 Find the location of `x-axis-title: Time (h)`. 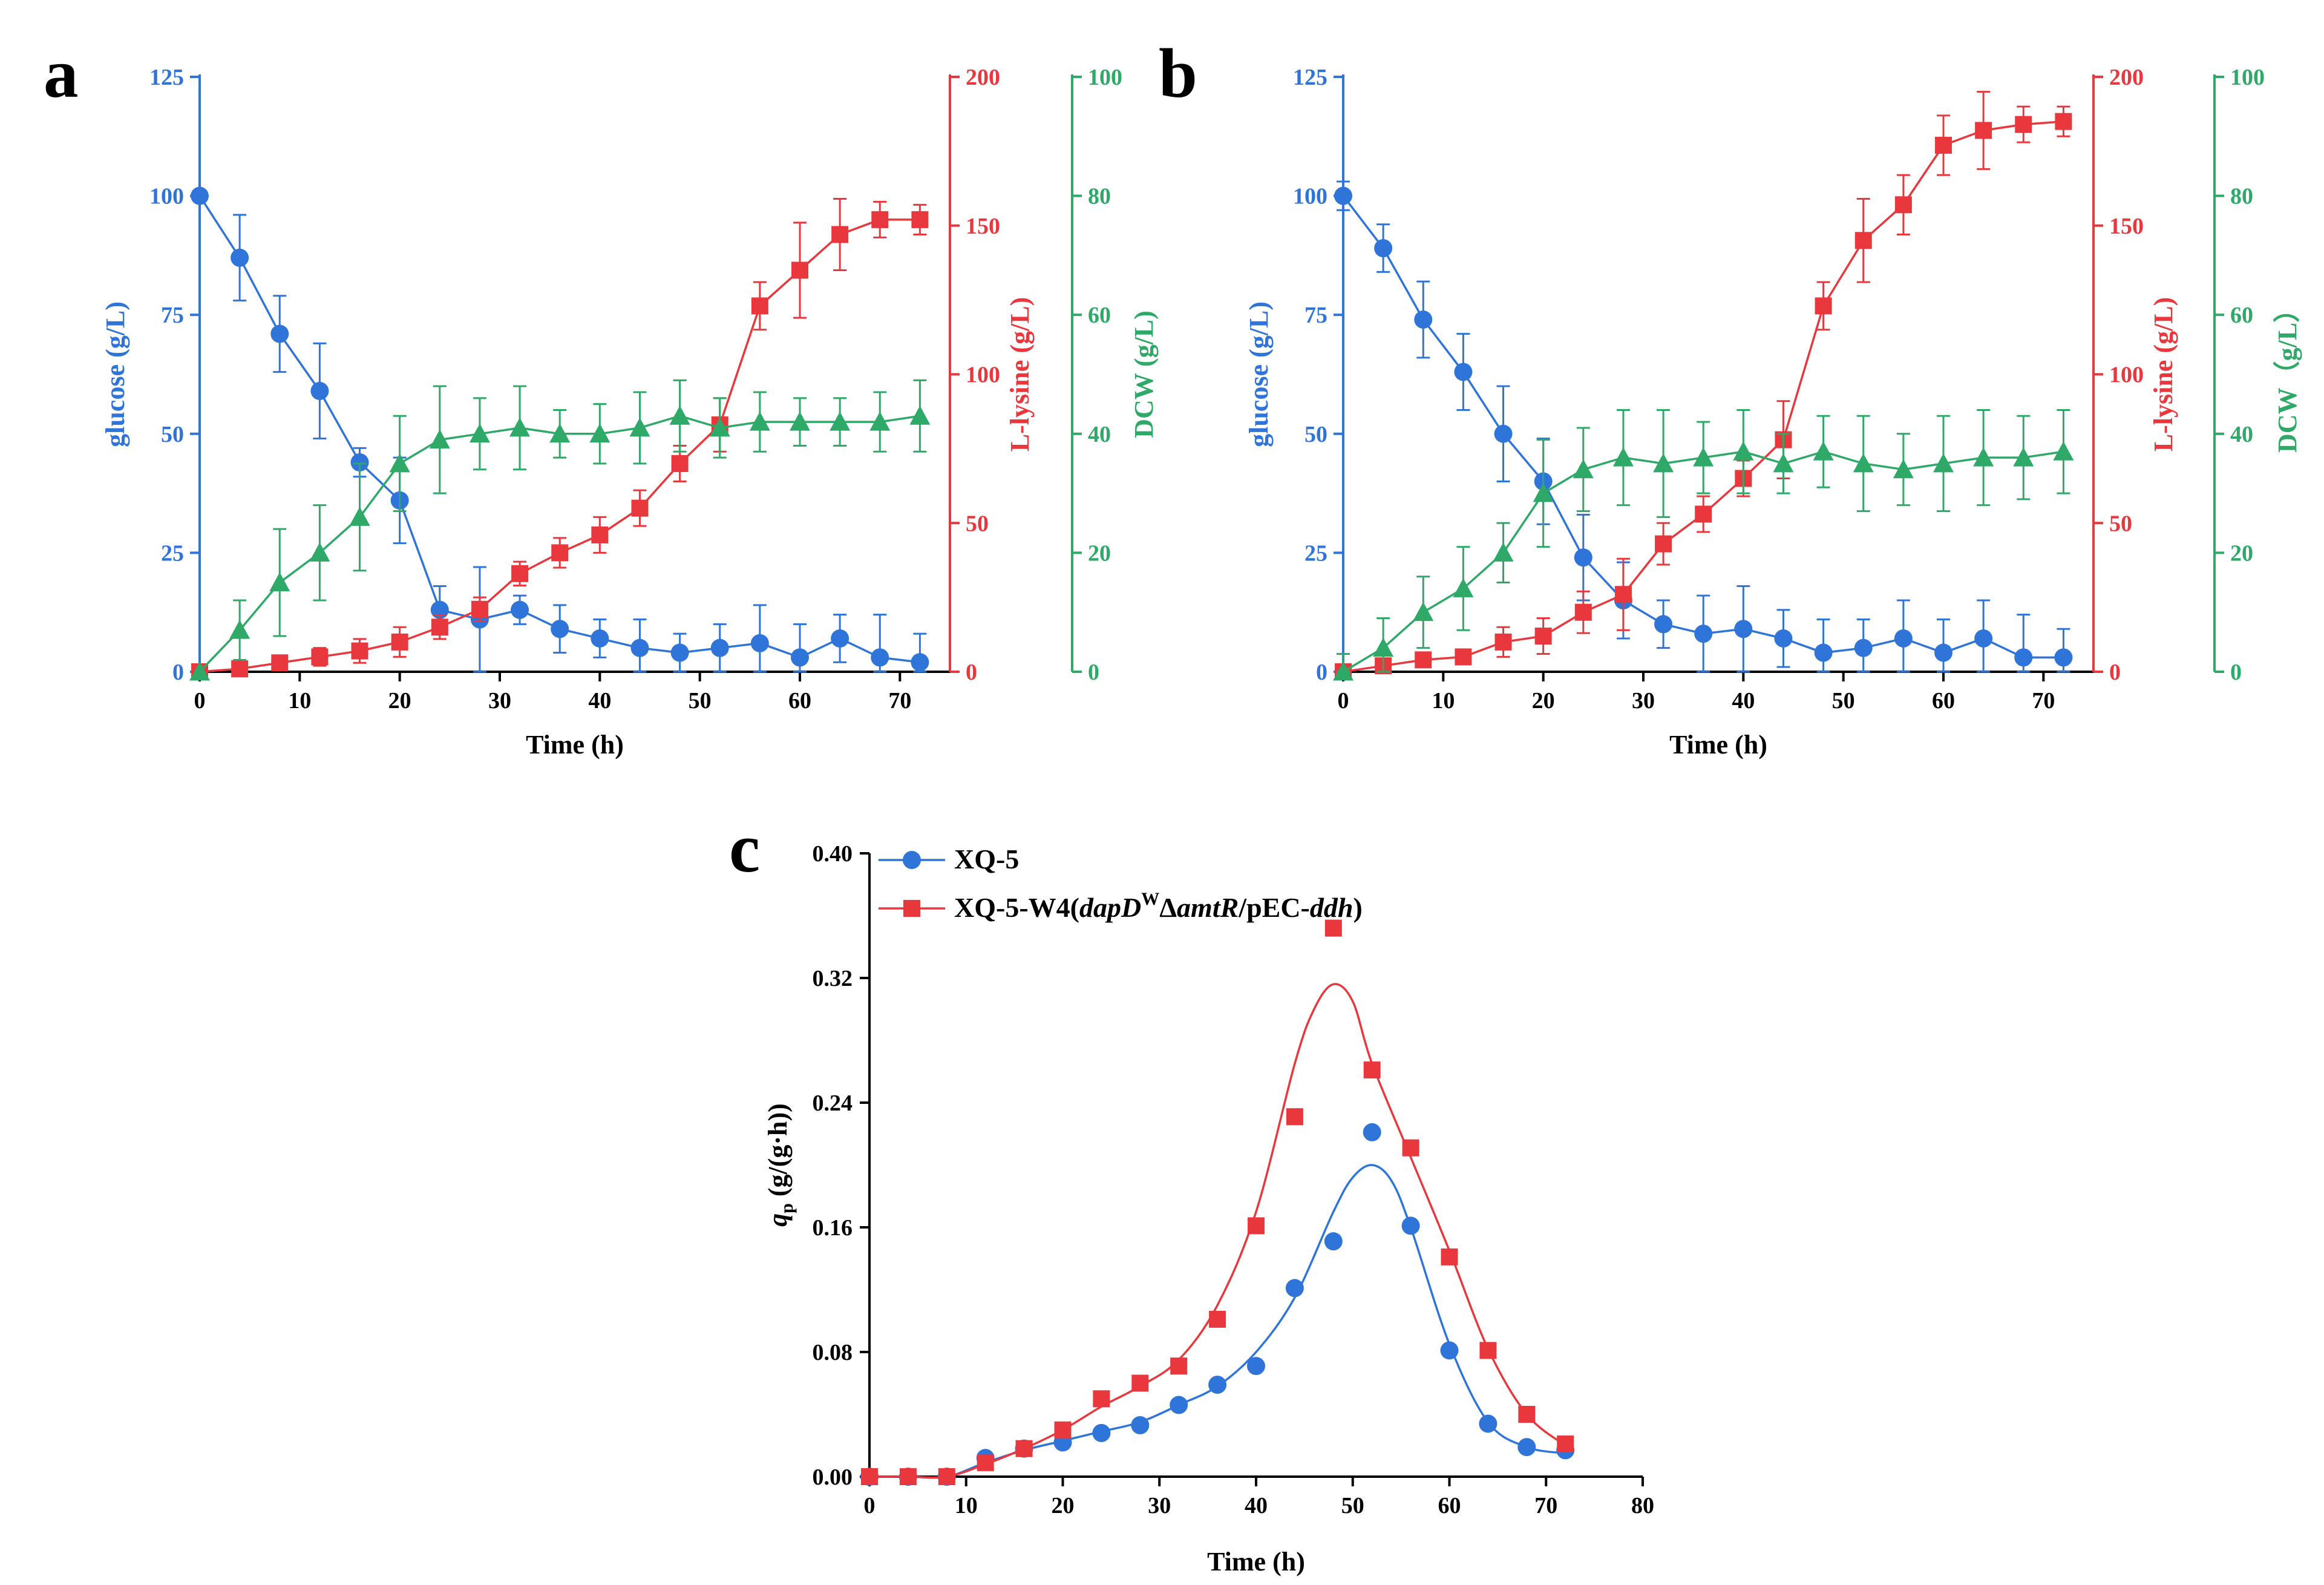

x-axis-title: Time (h) is located at coordinates (1718, 745).